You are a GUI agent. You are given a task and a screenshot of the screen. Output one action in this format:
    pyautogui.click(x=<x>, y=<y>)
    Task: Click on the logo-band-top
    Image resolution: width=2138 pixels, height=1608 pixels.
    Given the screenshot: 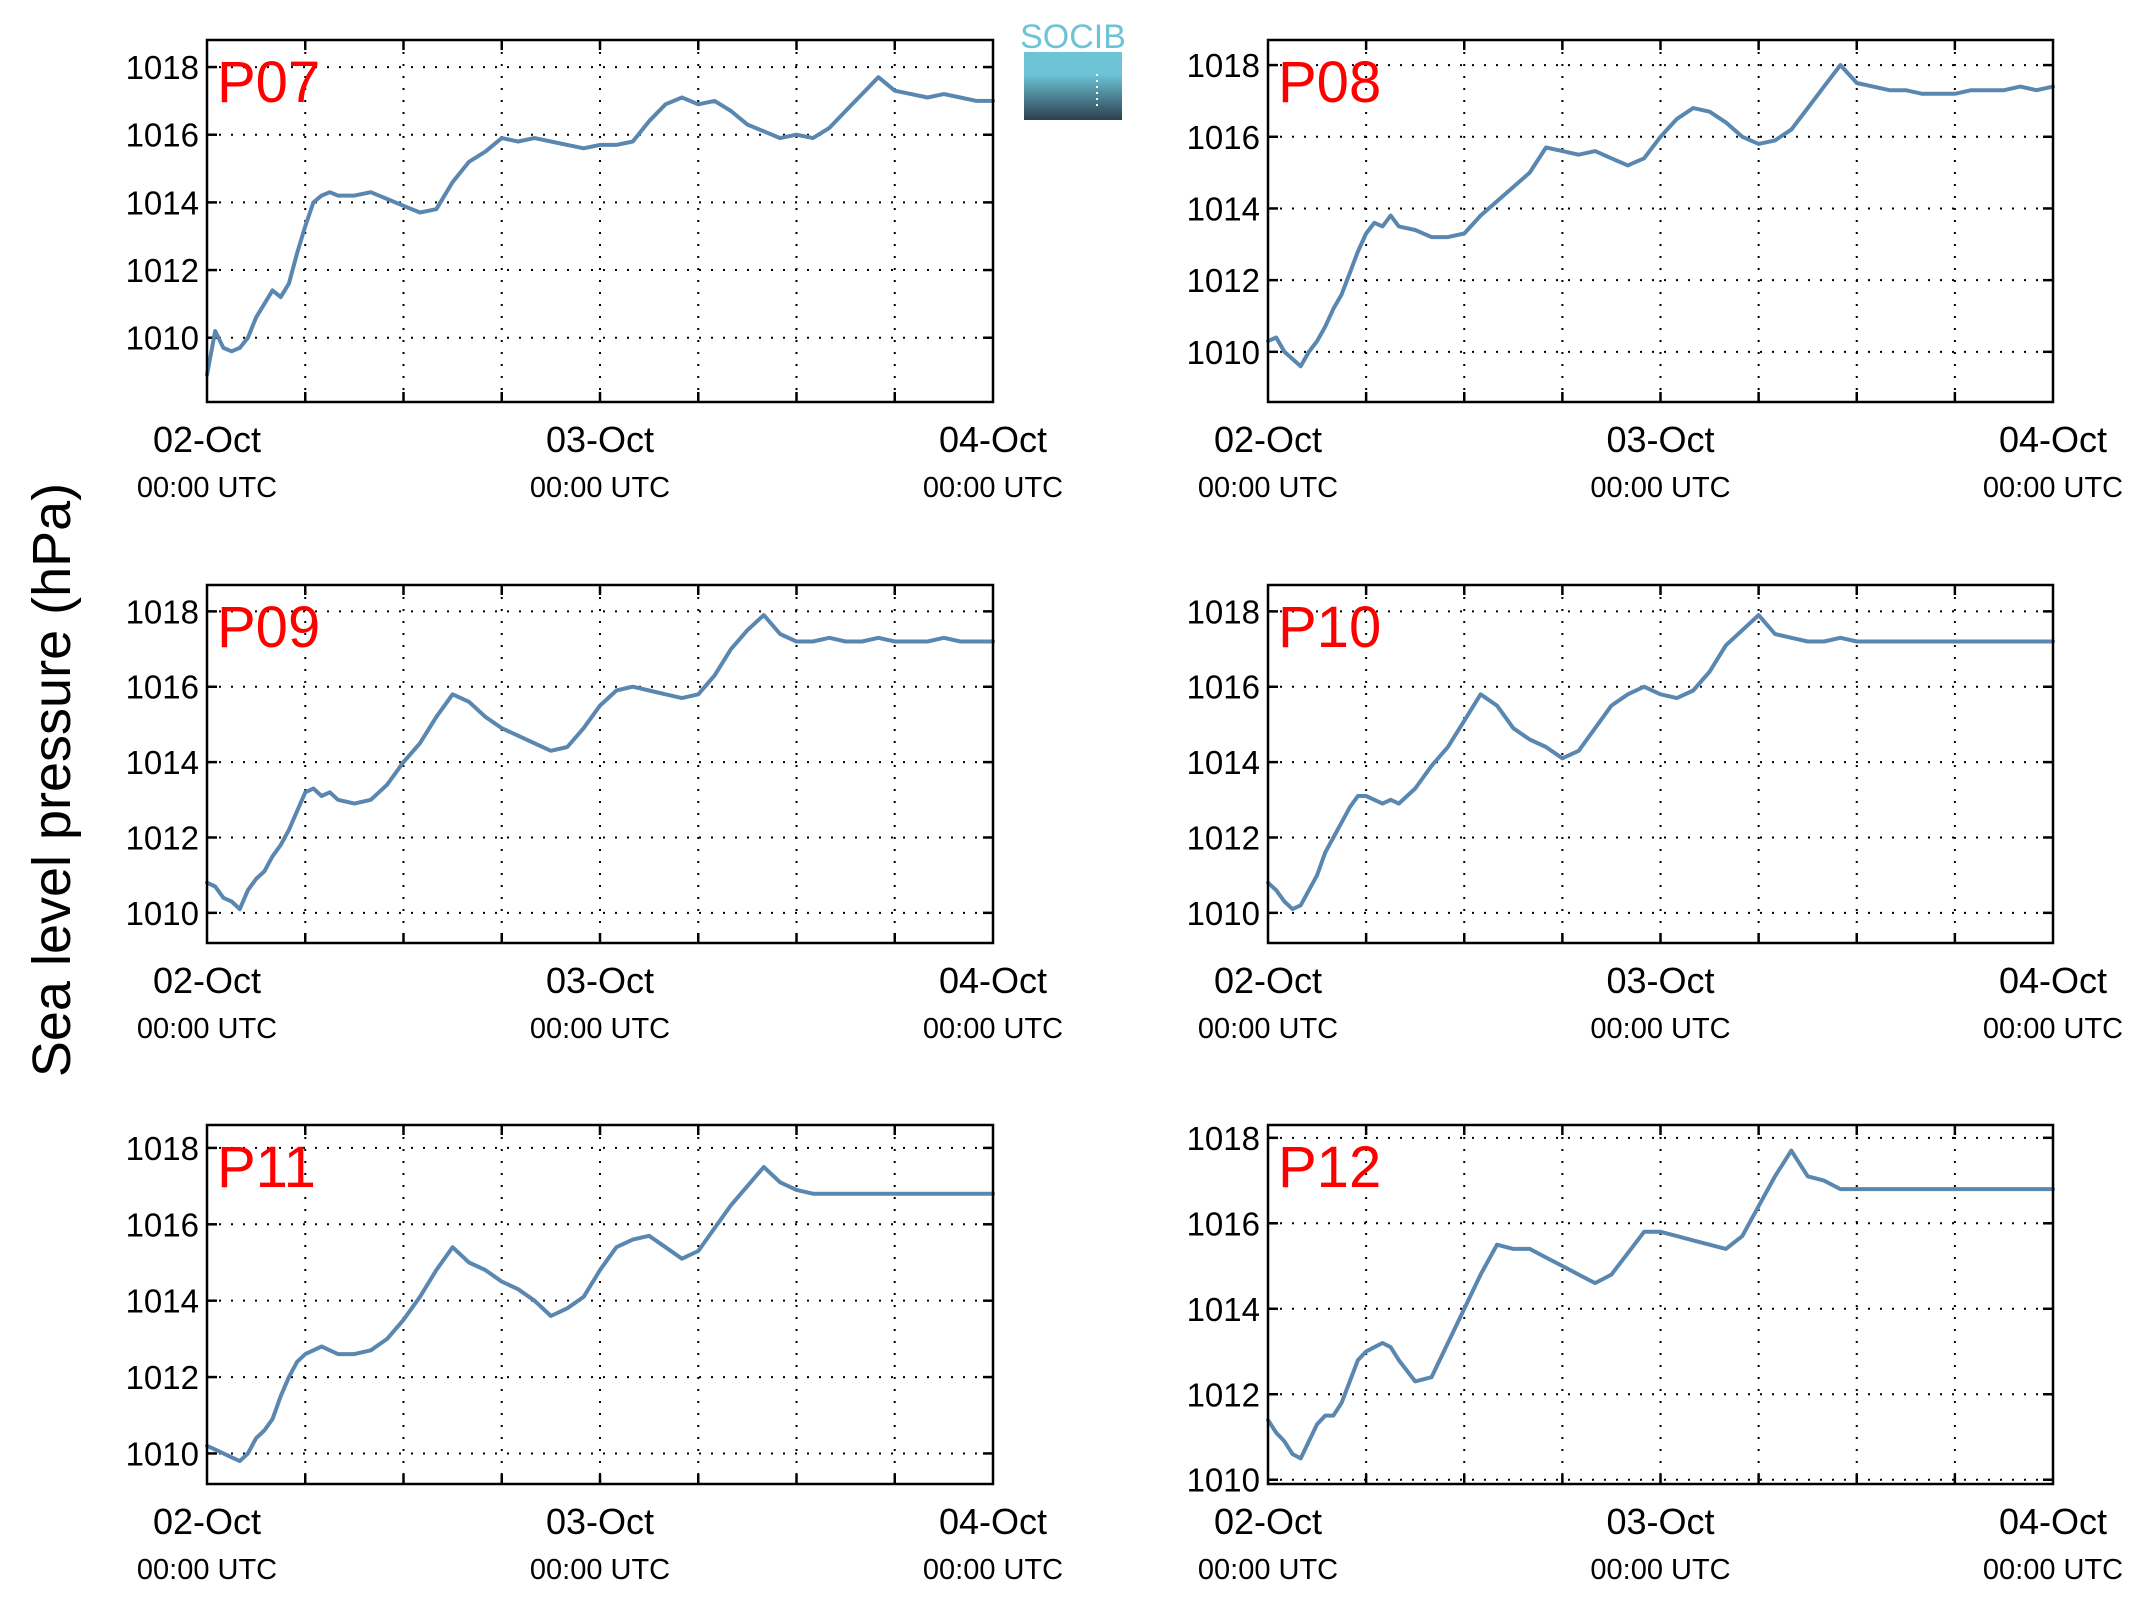 What is the action you would take?
    pyautogui.click(x=1073, y=63)
    